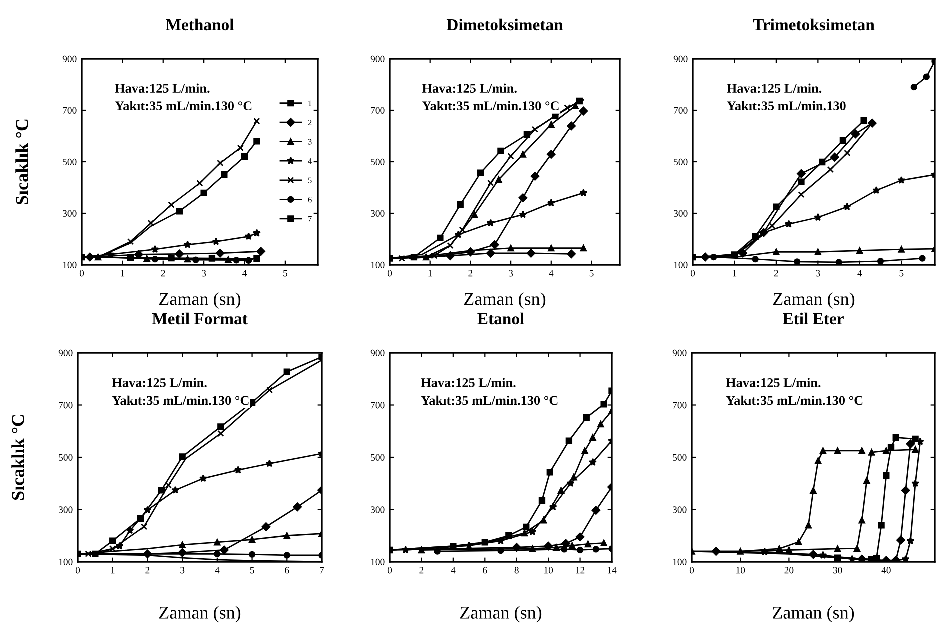 The height and width of the screenshot is (628, 936). Describe the element at coordinates (501, 318) in the screenshot. I see `chart-title: Etanol` at that location.